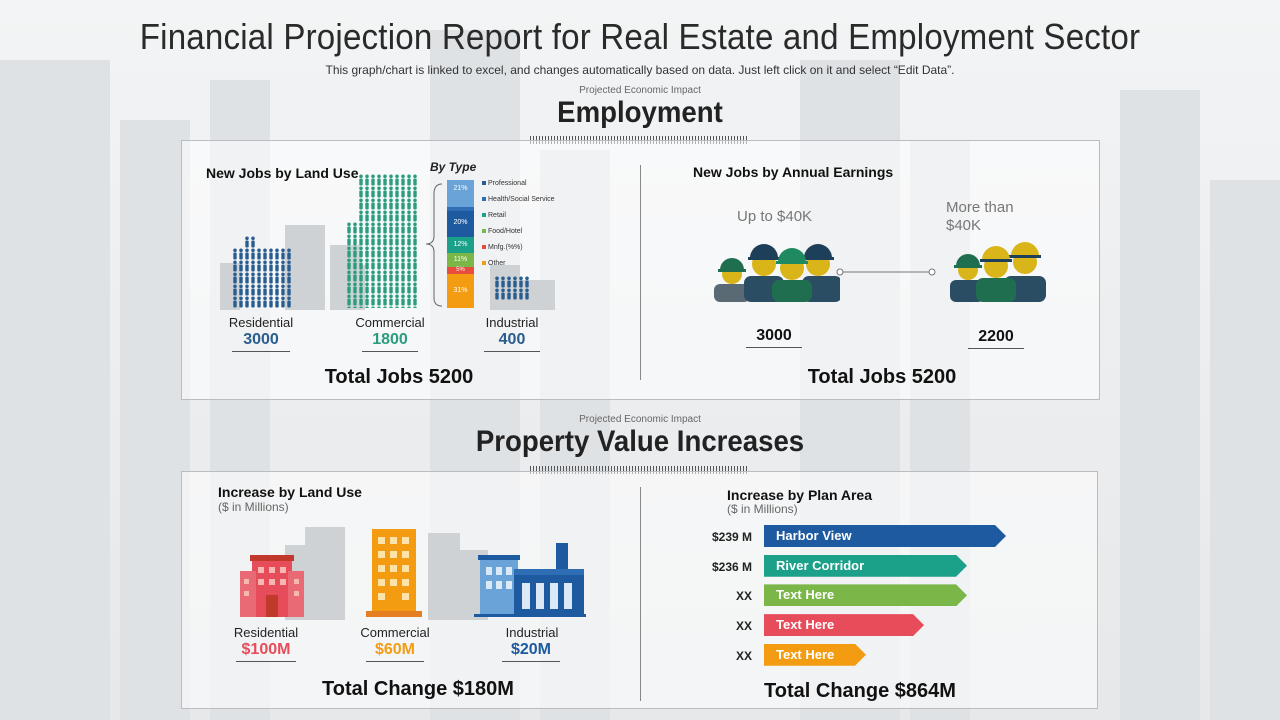  Describe the element at coordinates (290, 492) in the screenshot. I see `increase-land-use-label: Increase by Land Use` at that location.